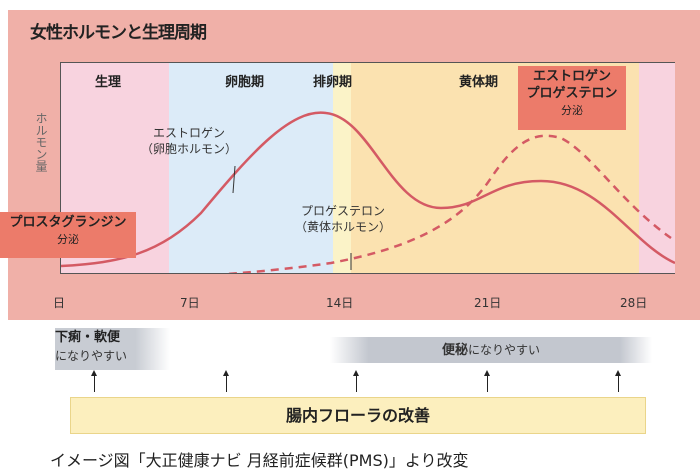 The height and width of the screenshot is (472, 700). I want to click on diarrhea-sub: になりやすい, so click(91, 356).